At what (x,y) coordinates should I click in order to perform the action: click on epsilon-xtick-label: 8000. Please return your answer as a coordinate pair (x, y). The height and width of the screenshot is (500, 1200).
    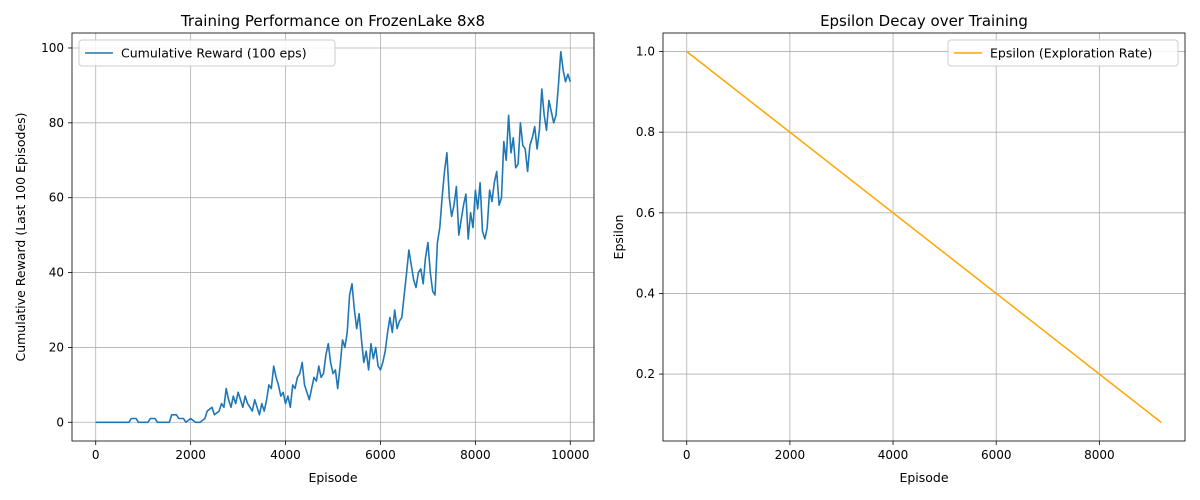
    Looking at the image, I should click on (1099, 455).